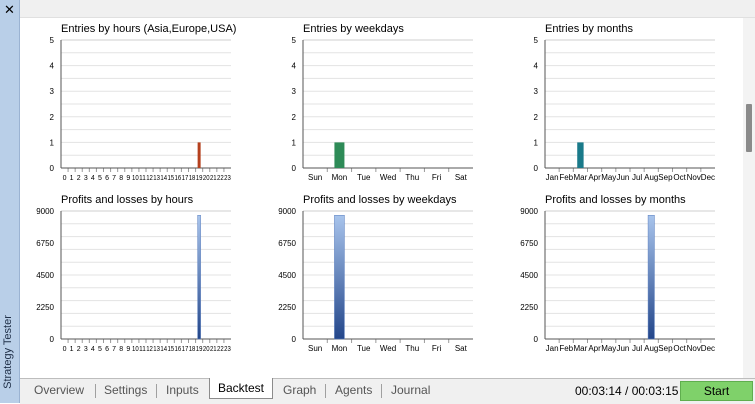  Describe the element at coordinates (552, 348) in the screenshot. I see `chart-6-x-tick-label: Jan` at that location.